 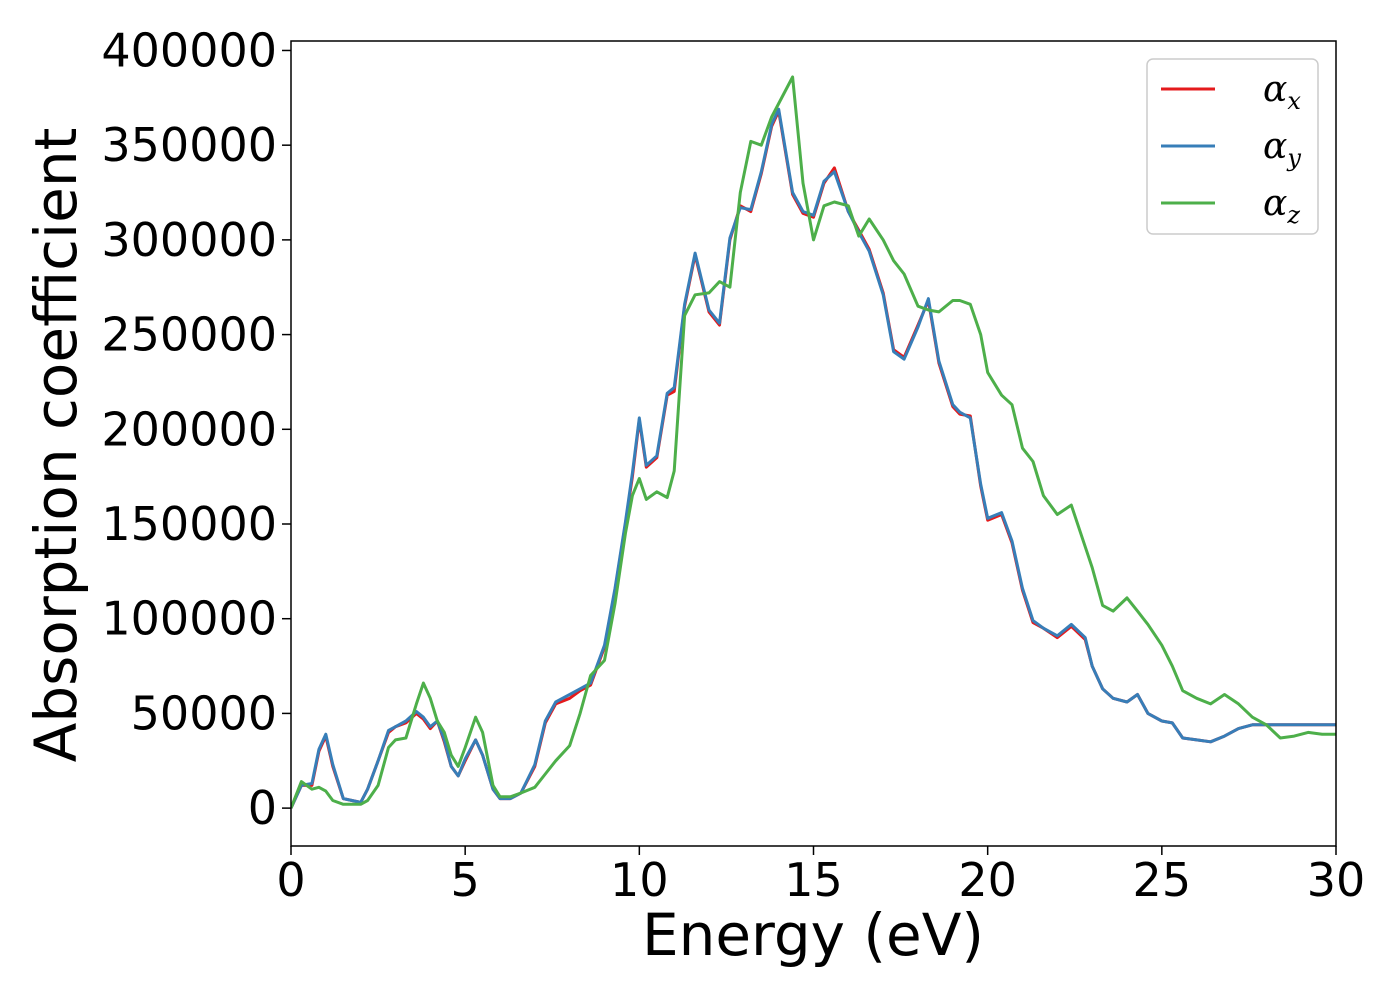 I want to click on y-tick-label: 250000, so click(x=189, y=335).